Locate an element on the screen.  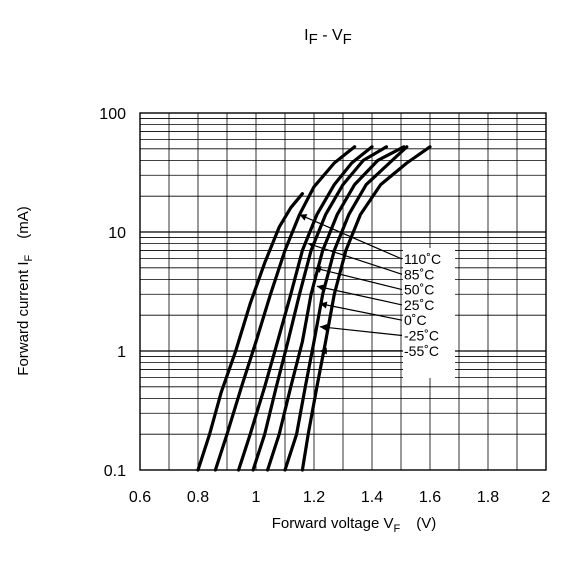
chart-title: IF - VF is located at coordinates (328, 37).